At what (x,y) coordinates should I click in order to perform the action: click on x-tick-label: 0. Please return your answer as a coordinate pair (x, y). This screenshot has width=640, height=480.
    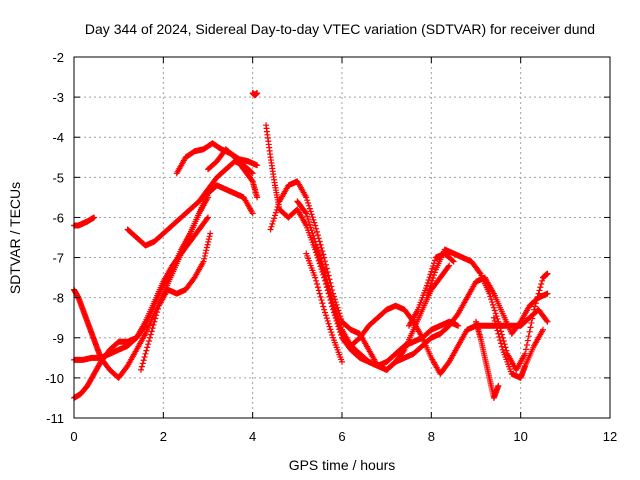
    Looking at the image, I should click on (73, 436).